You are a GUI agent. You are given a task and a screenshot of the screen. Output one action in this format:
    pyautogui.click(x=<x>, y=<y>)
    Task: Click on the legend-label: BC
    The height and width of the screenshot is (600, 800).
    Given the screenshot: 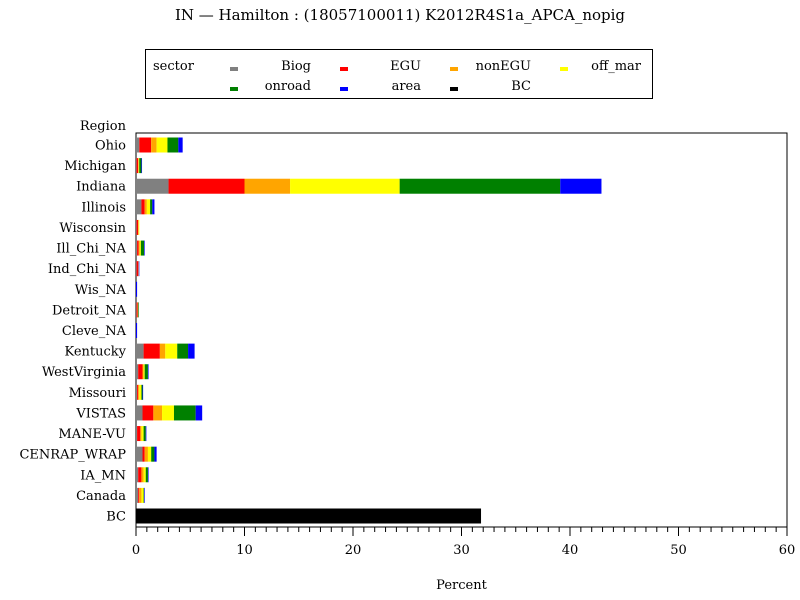 What is the action you would take?
    pyautogui.click(x=521, y=86)
    